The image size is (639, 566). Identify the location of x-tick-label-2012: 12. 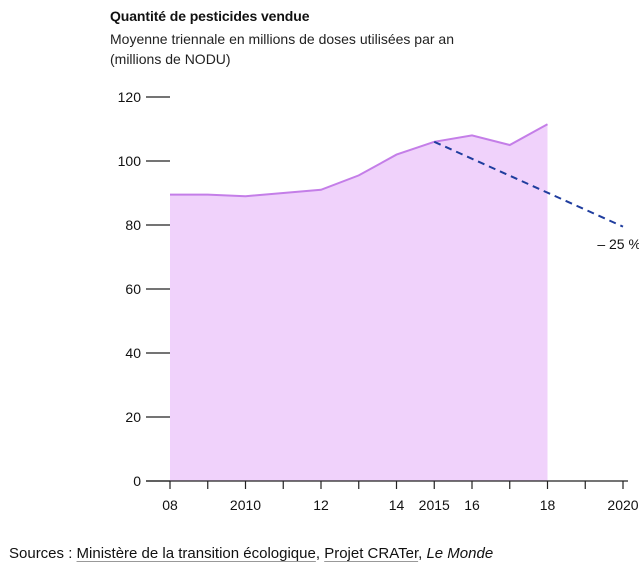
(321, 505).